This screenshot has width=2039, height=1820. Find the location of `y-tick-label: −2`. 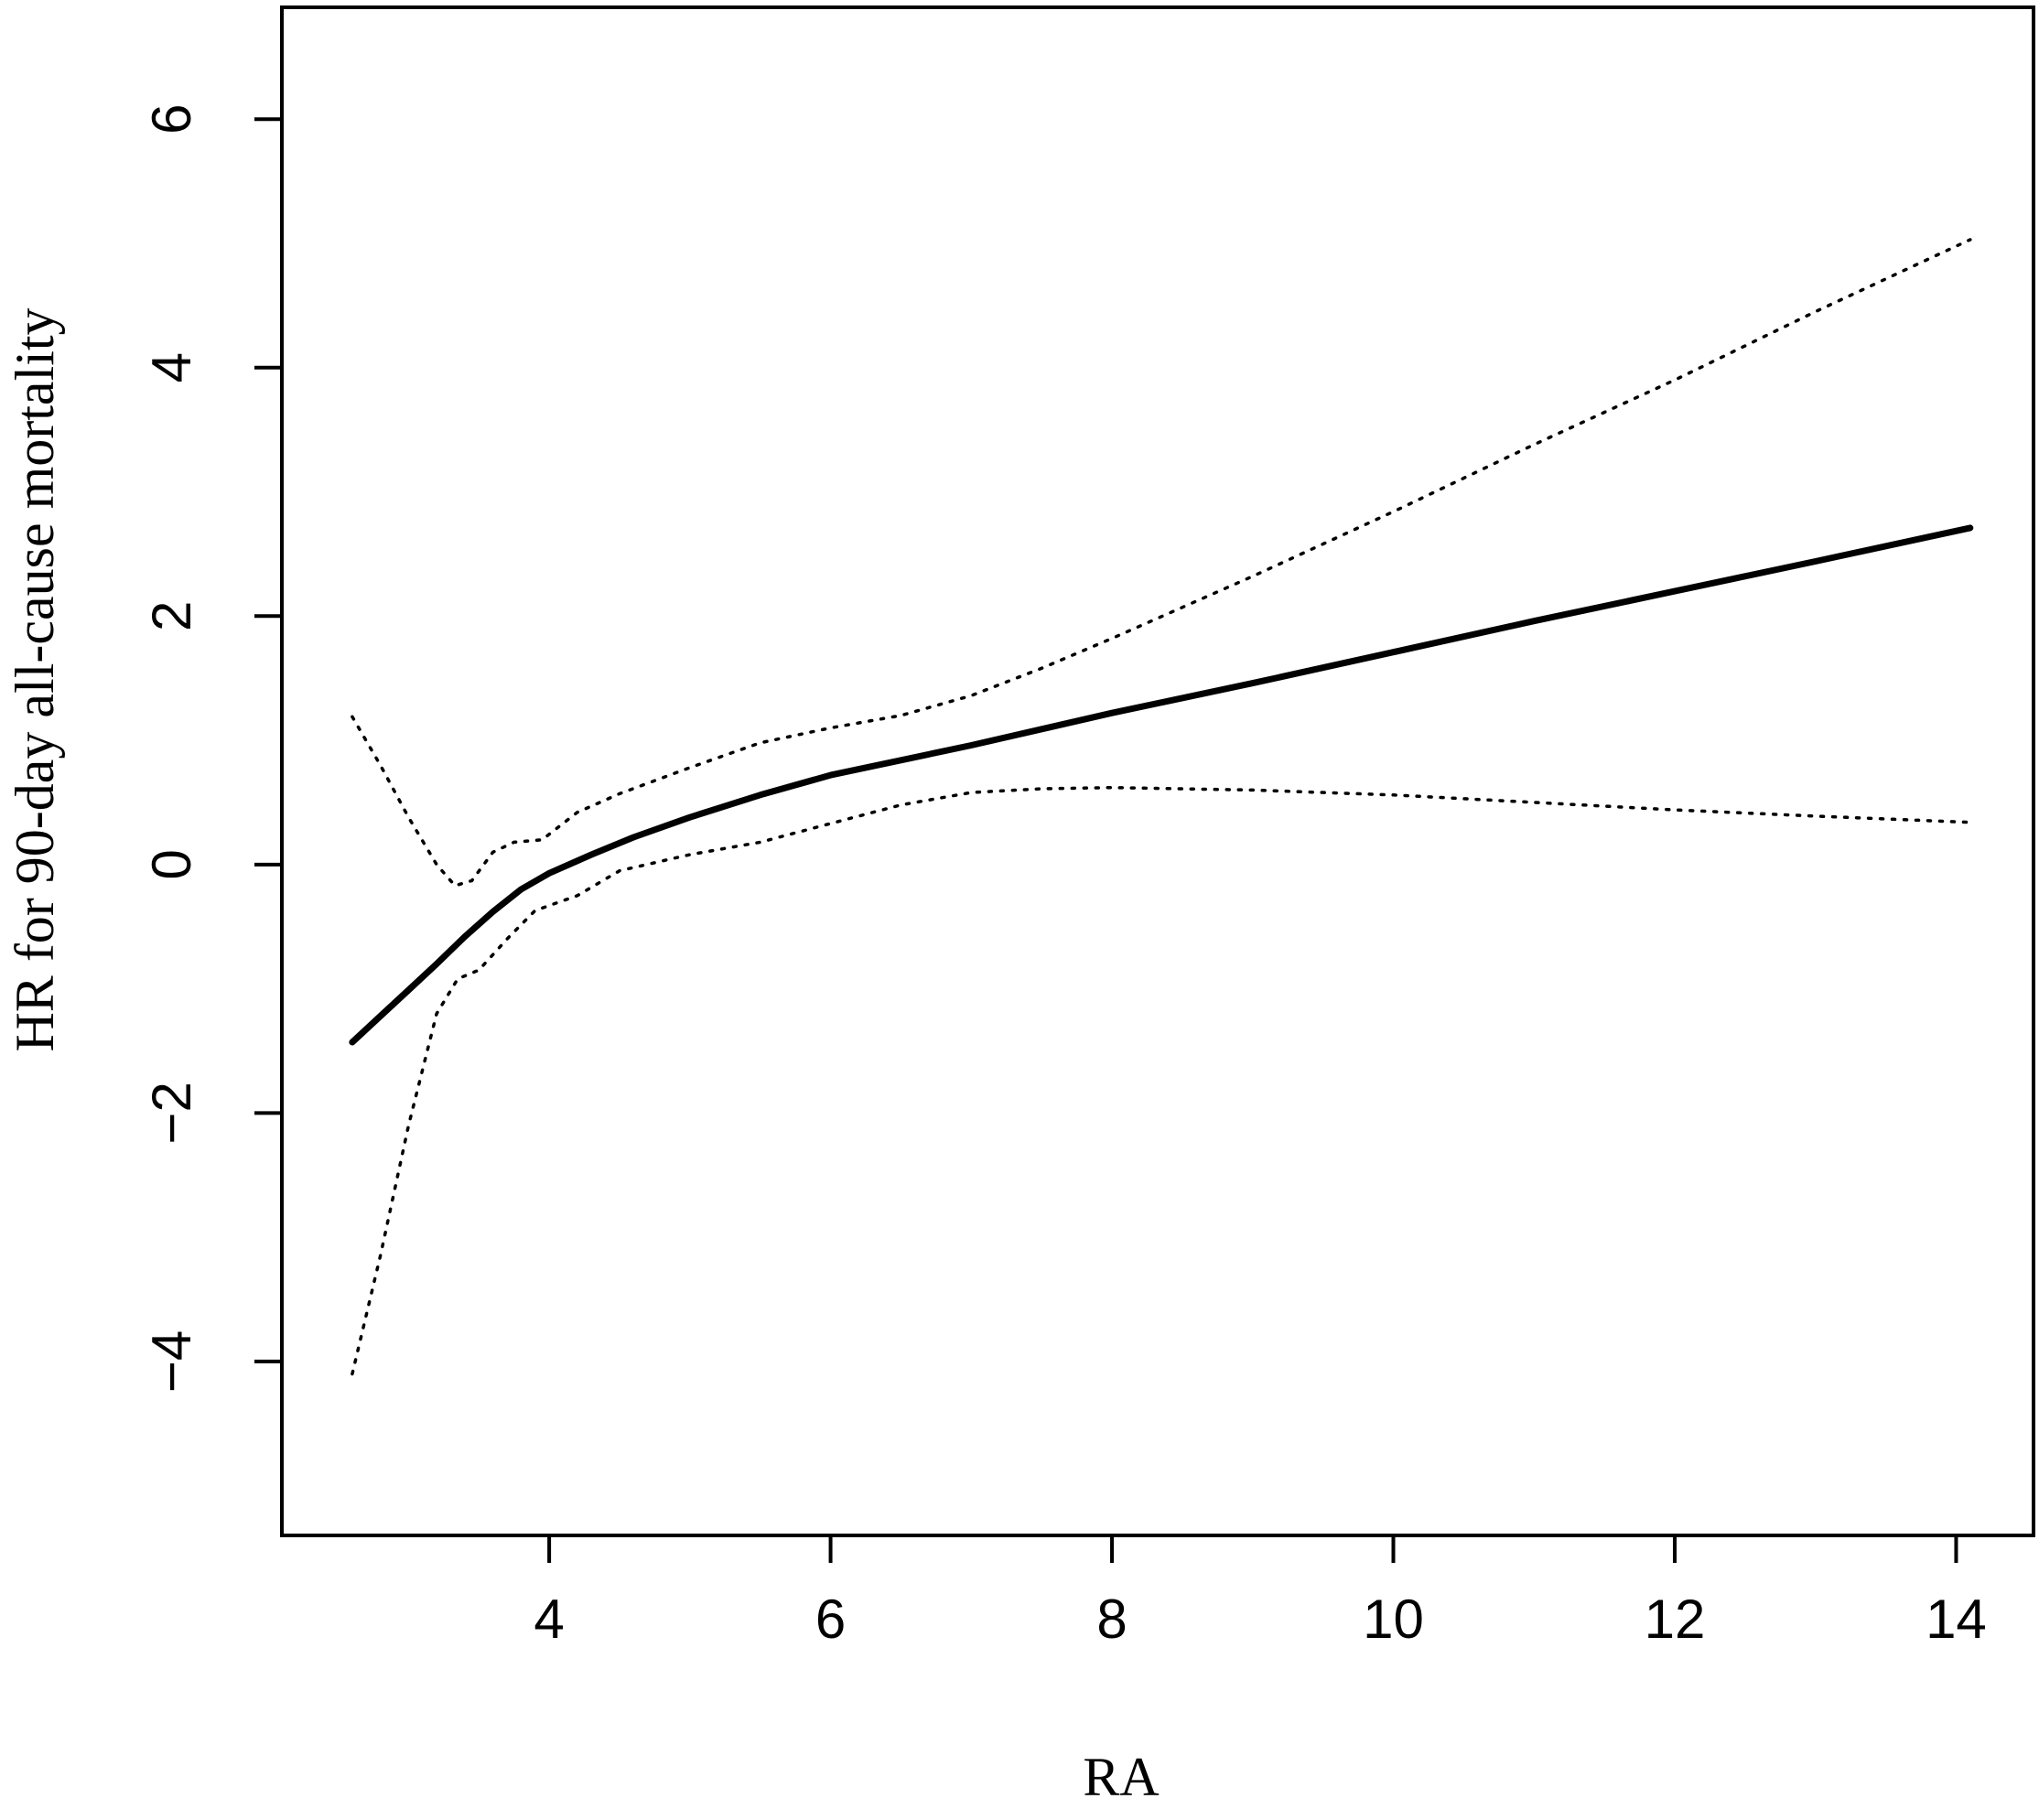

y-tick-label: −2 is located at coordinates (172, 1113).